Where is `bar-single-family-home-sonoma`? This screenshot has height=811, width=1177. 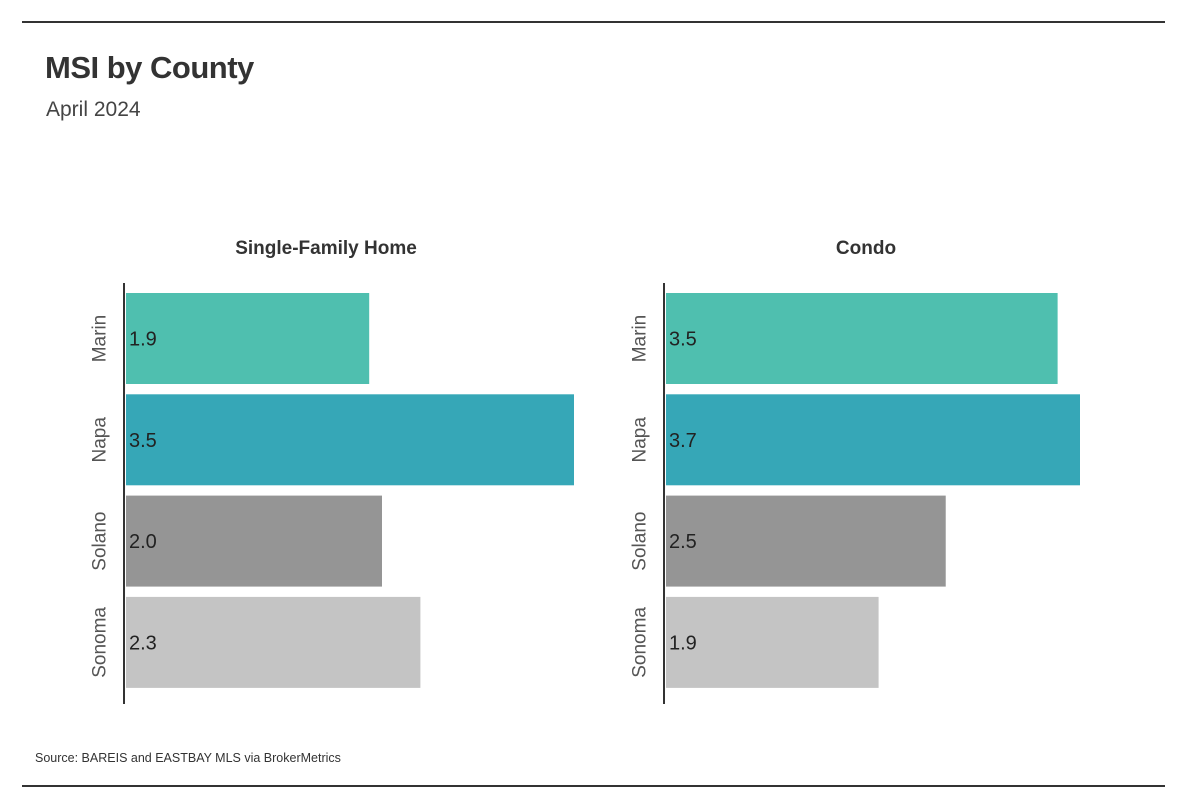 bar-single-family-home-sonoma is located at coordinates (273, 642).